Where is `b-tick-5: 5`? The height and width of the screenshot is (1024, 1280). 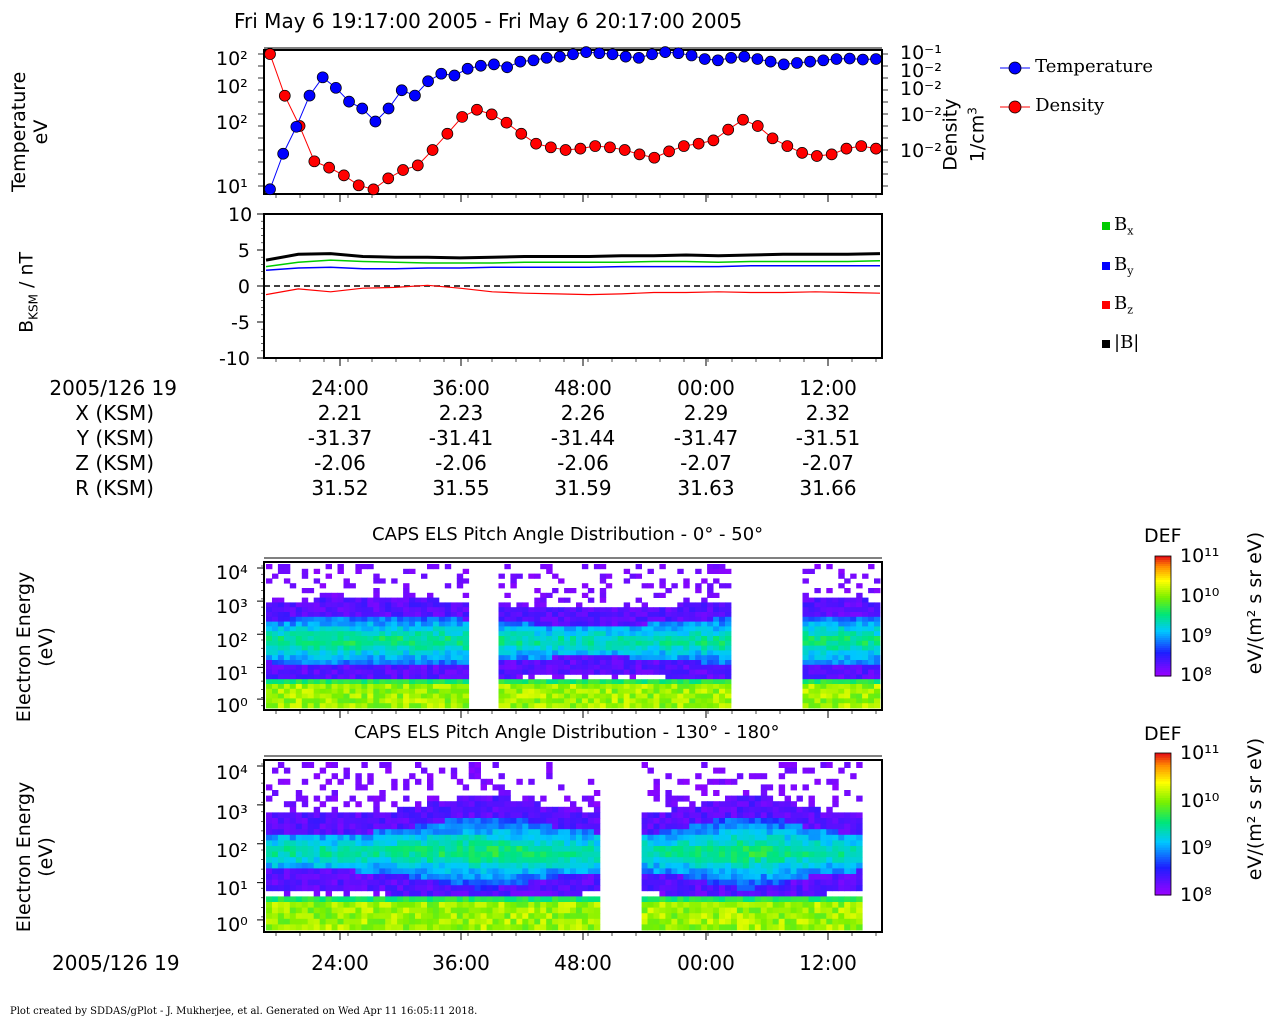
b-tick-5: 5 is located at coordinates (243, 251).